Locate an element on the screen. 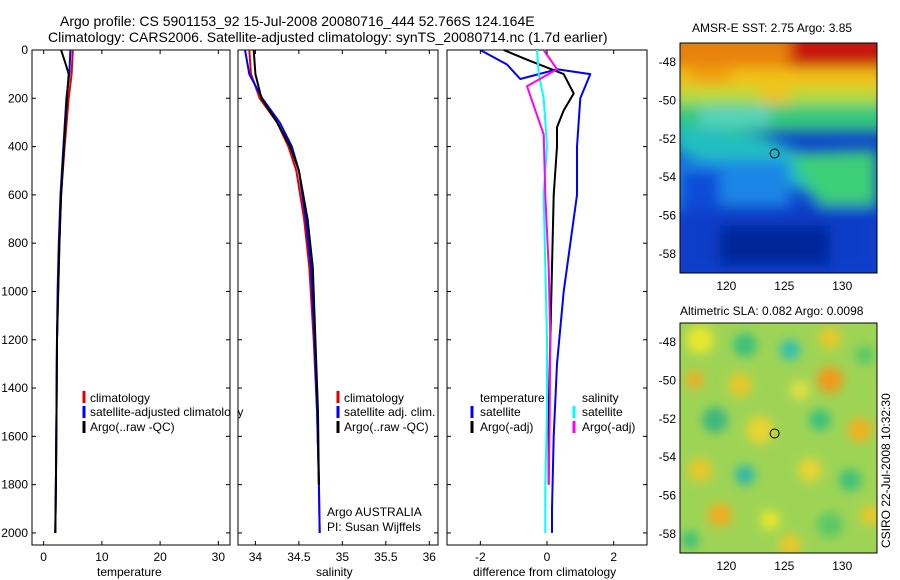 The width and height of the screenshot is (900, 580). sst-ytick-label: -52 is located at coordinates (668, 139).